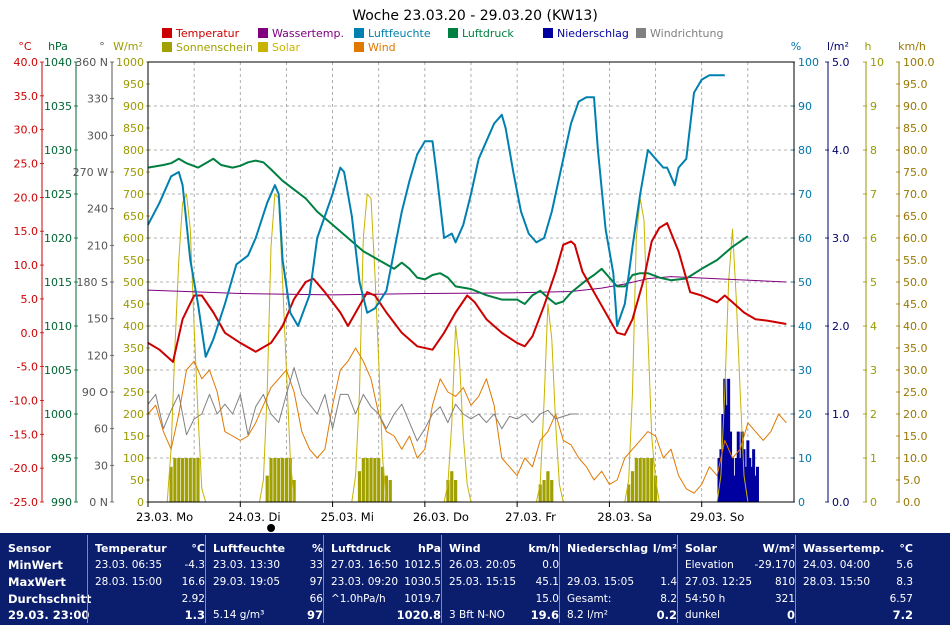 The image size is (950, 625). Describe the element at coordinates (133, 106) in the screenshot. I see `solar-tick-label: 900` at that location.